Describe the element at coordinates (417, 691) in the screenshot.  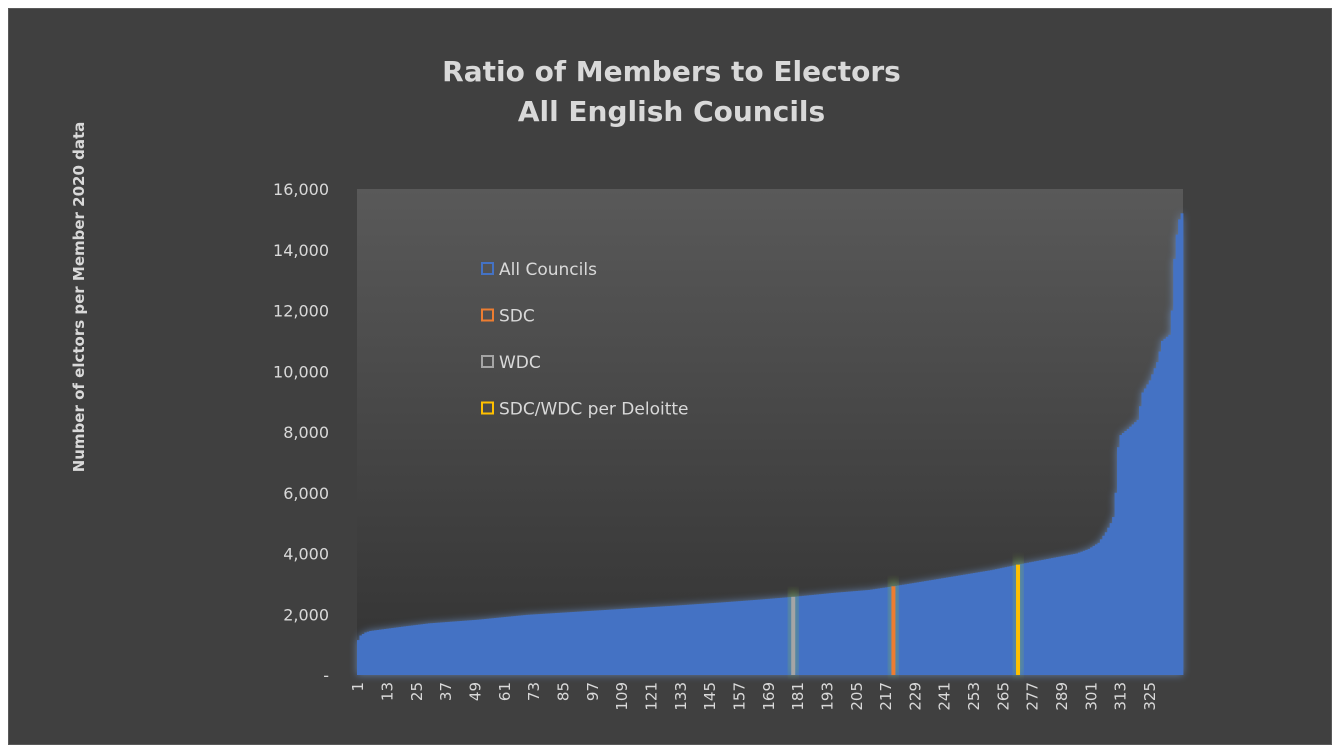
I see `x-tick-label: 25` at that location.